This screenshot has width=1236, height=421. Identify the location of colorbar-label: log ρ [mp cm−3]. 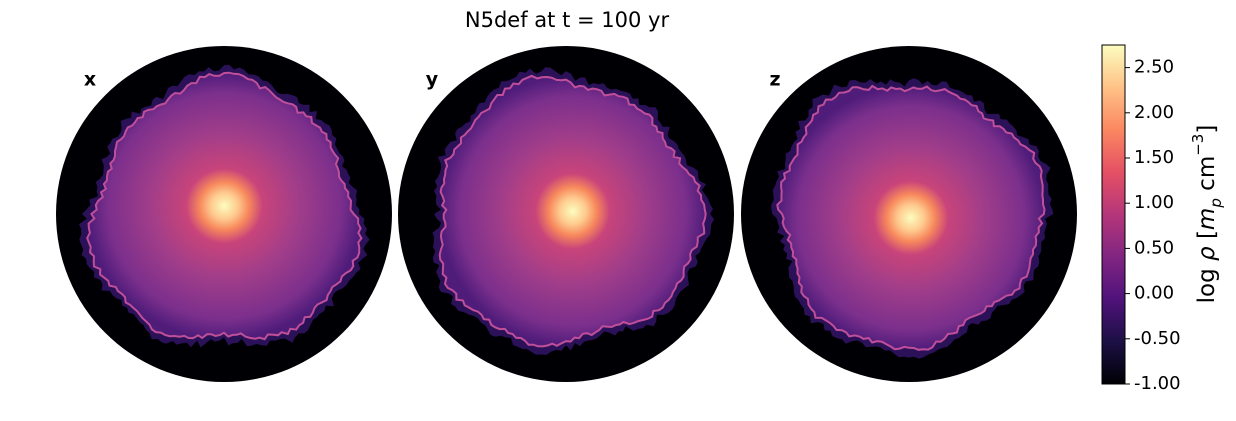
(1207, 214).